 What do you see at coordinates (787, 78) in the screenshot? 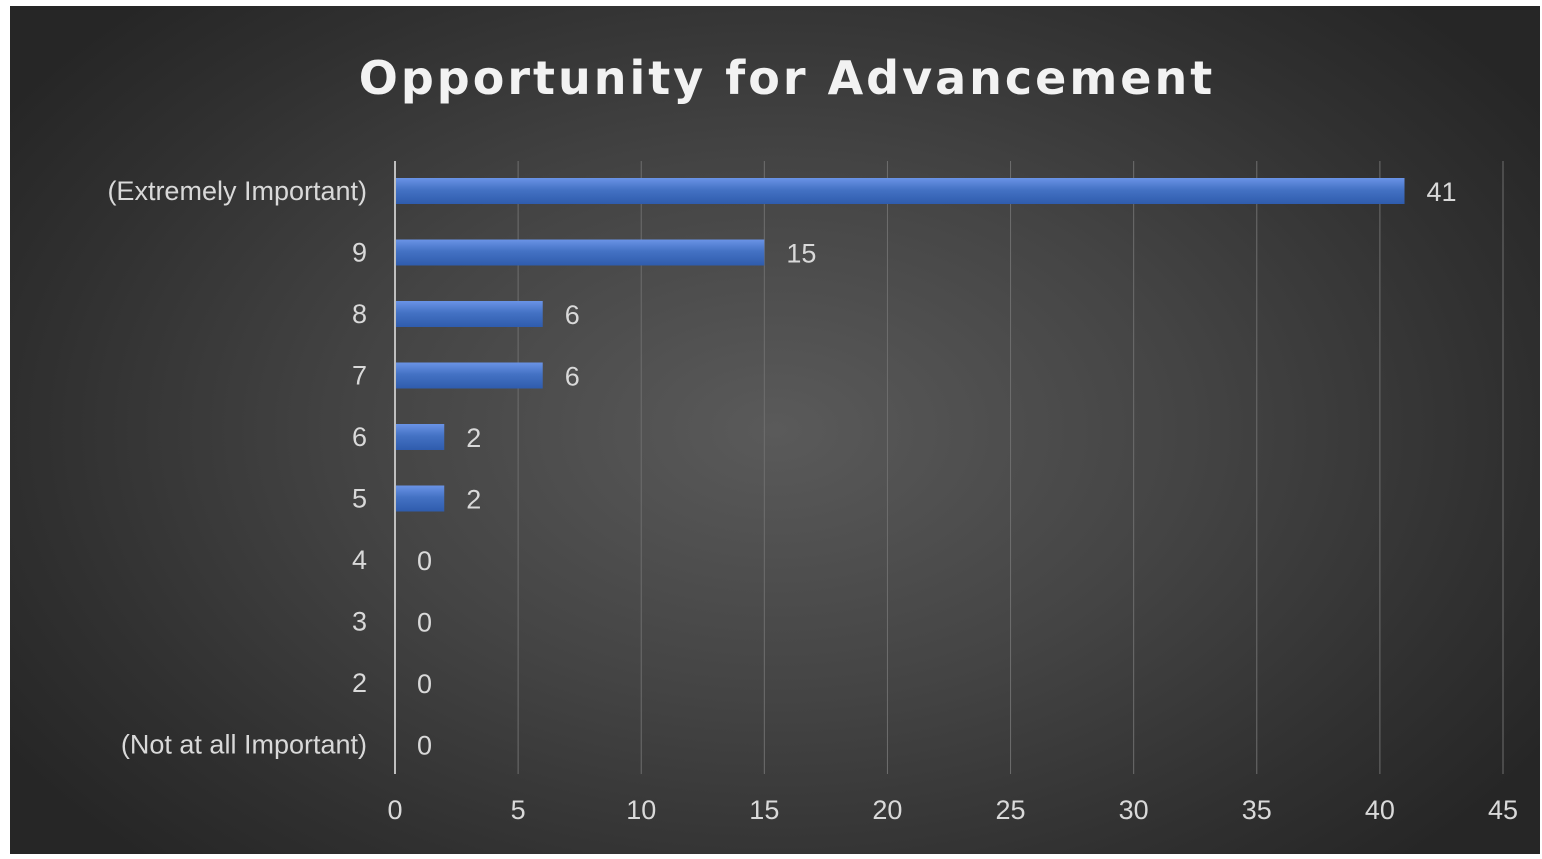
I see `chart-title: Opportunity for Advancement` at bounding box center [787, 78].